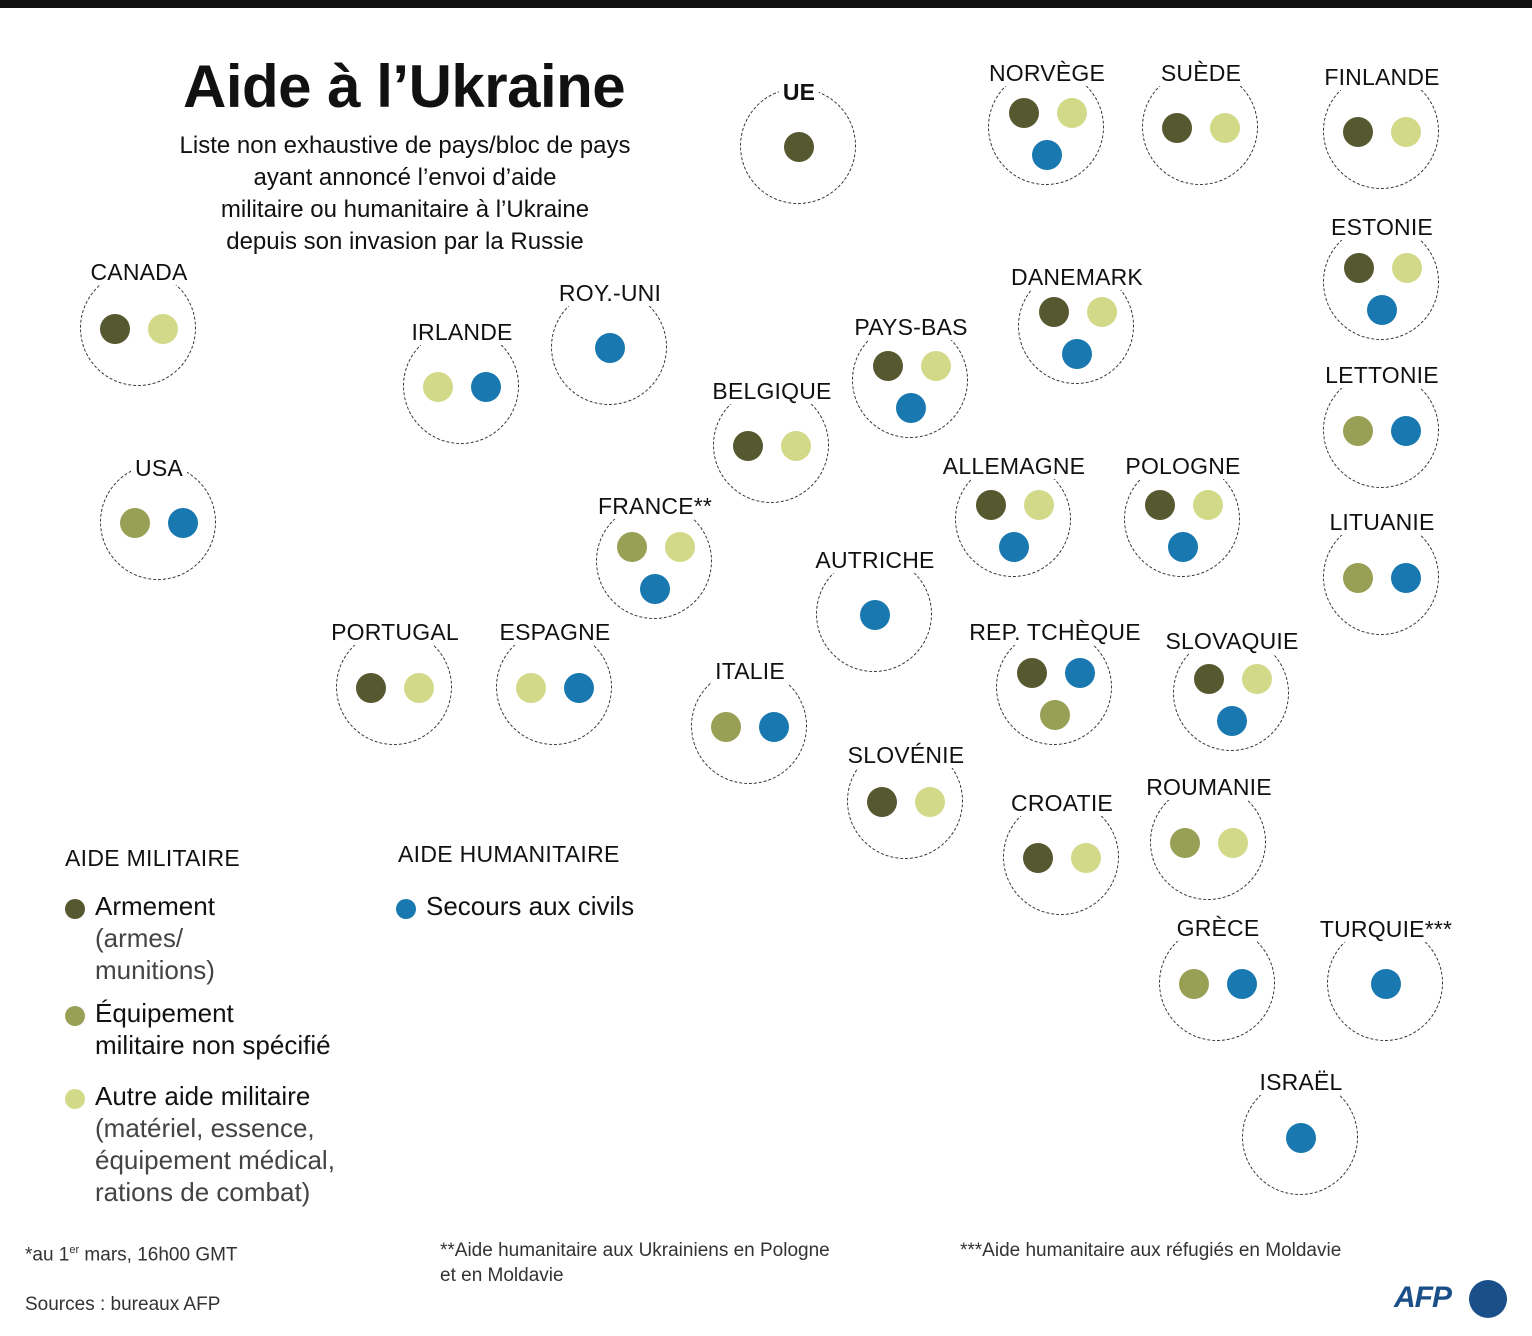 The height and width of the screenshot is (1336, 1532). Describe the element at coordinates (155, 906) in the screenshot. I see `legend-label: Armement` at that location.